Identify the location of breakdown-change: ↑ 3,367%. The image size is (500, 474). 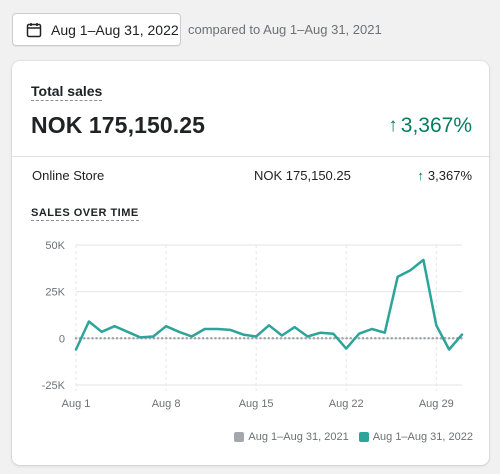
(444, 175).